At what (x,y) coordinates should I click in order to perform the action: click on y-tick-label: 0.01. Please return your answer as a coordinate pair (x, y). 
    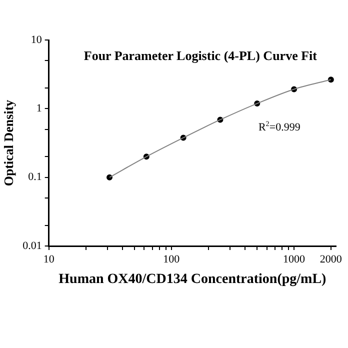
    Looking at the image, I should click on (32, 246).